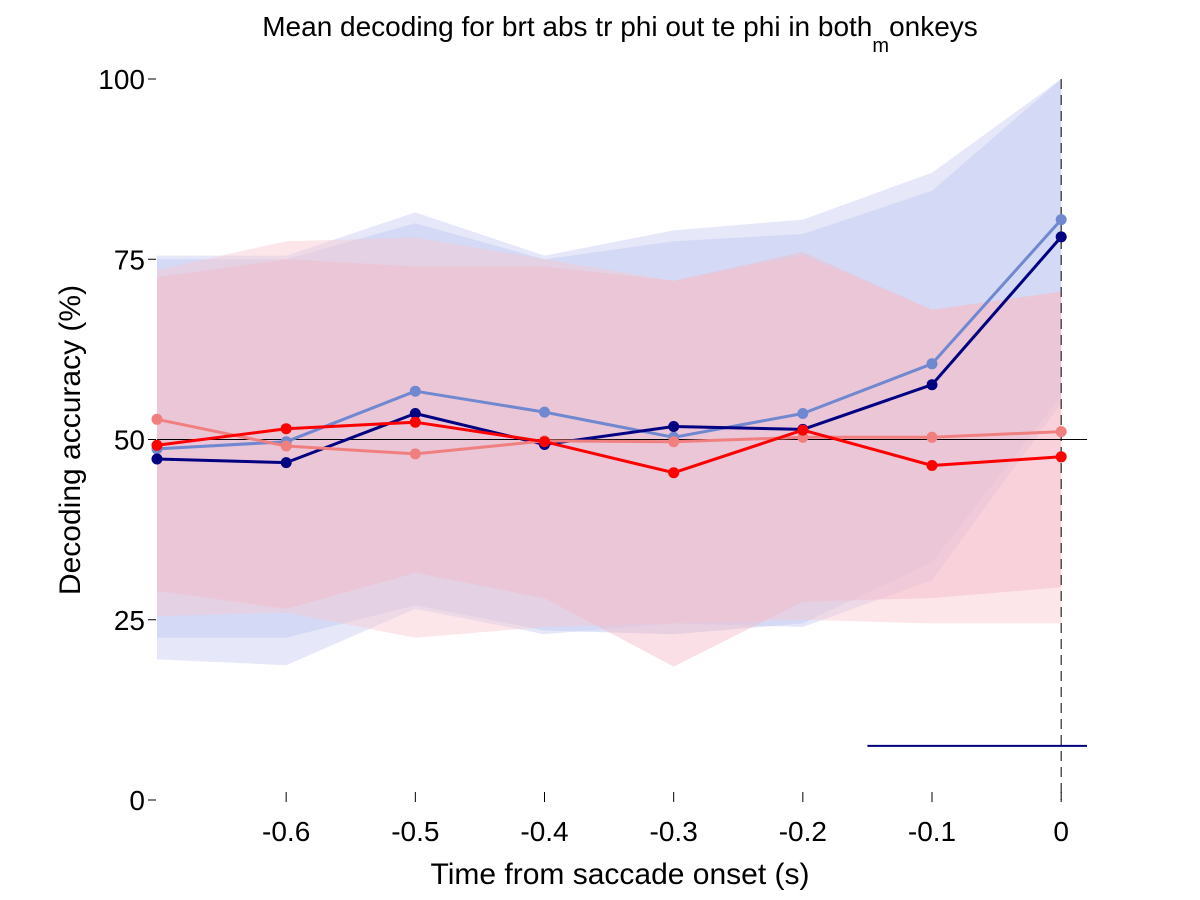  I want to click on x-tick-label: -0.4, so click(544, 831).